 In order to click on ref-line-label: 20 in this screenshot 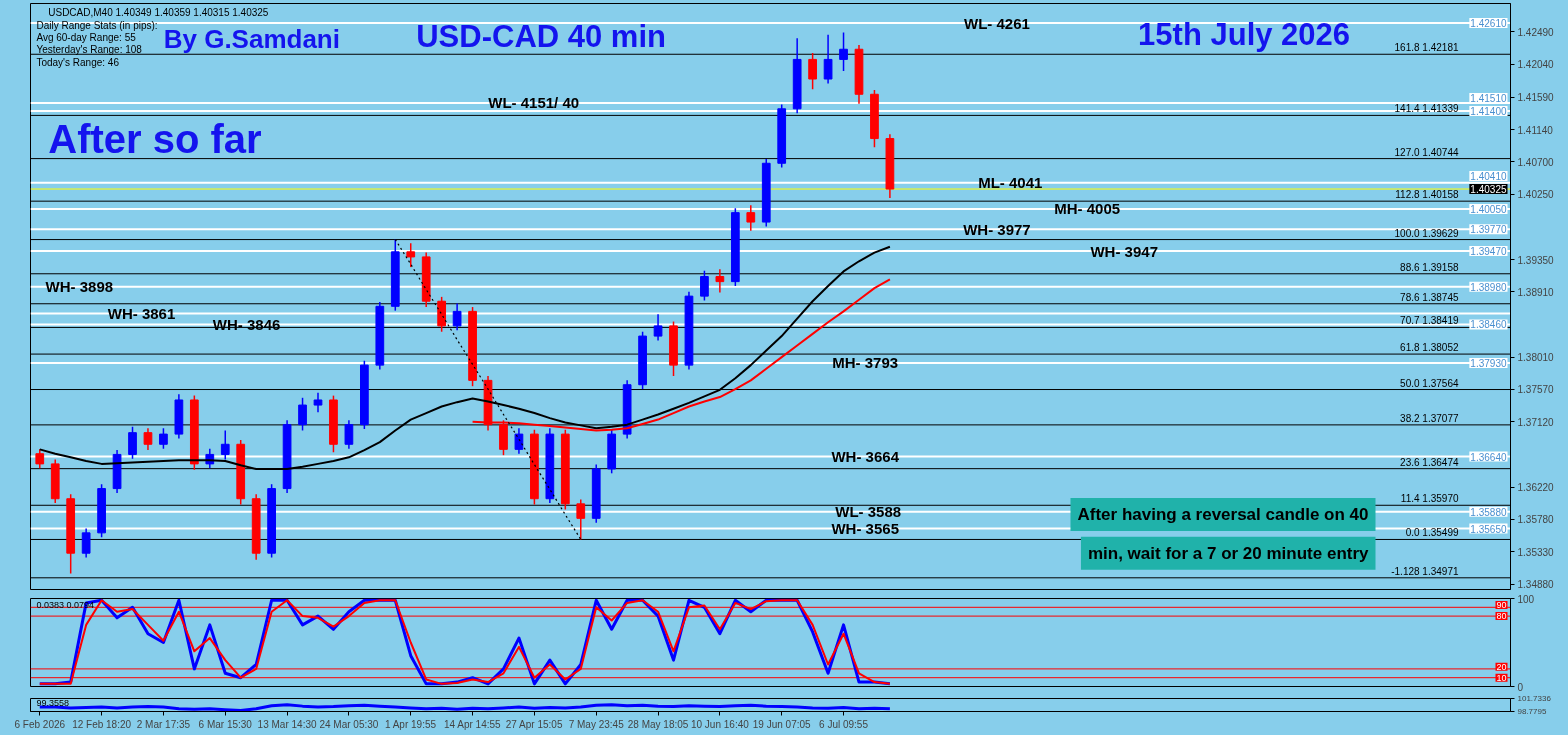, I will do `click(1501, 666)`.